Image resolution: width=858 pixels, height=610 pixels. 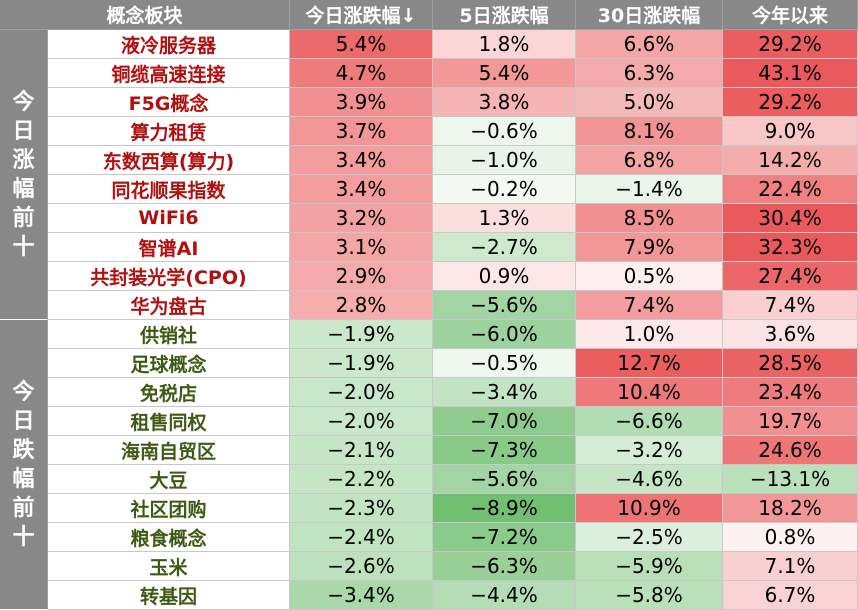 I want to click on ytd-change-cell: 7.4%, so click(x=790, y=305).